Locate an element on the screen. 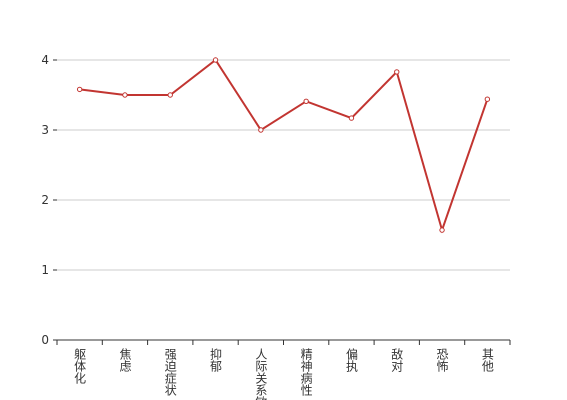 This screenshot has height=400, width=567. y-tick-label: 0 is located at coordinates (45, 340).